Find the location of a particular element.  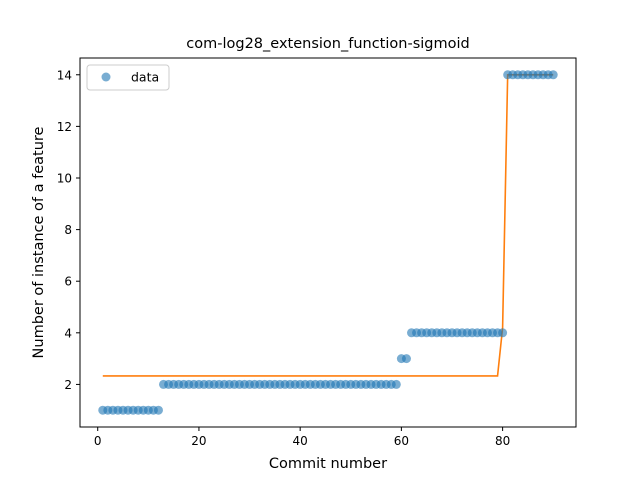

y-tick-label: 10 is located at coordinates (64, 178).